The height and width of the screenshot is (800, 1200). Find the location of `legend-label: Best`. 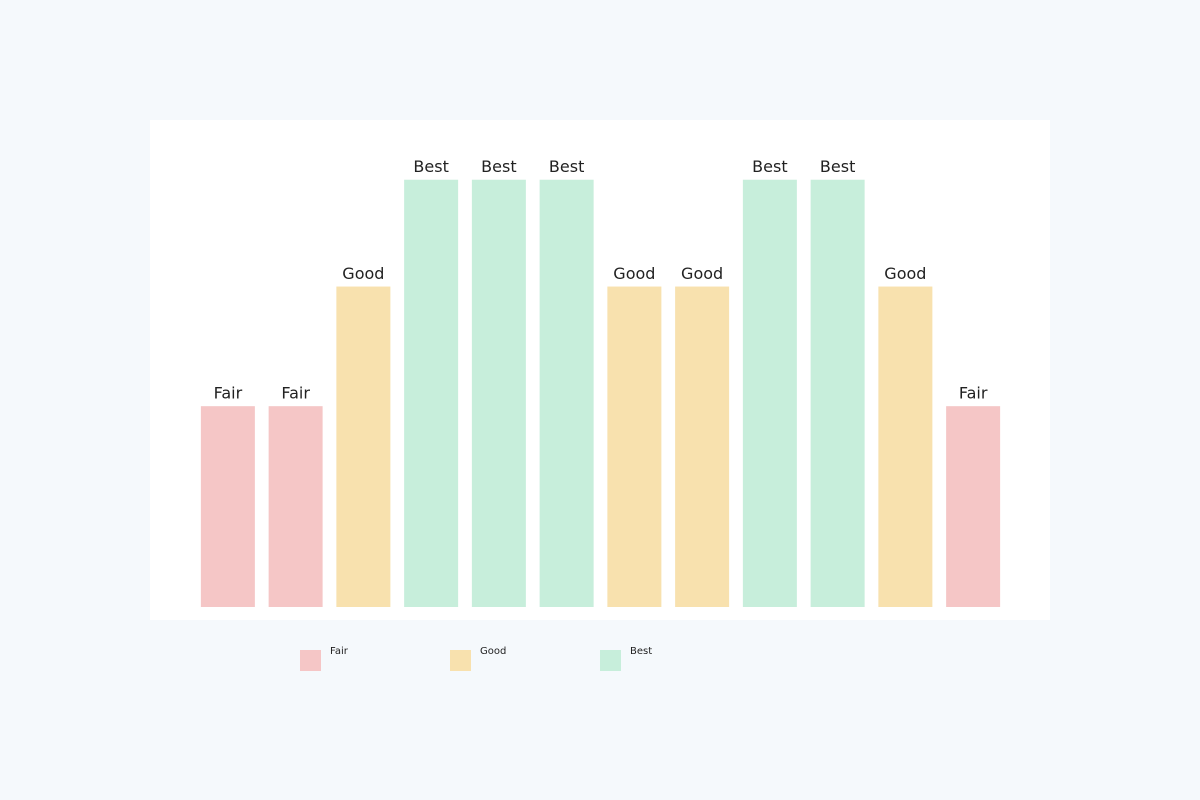

legend-label: Best is located at coordinates (641, 651).